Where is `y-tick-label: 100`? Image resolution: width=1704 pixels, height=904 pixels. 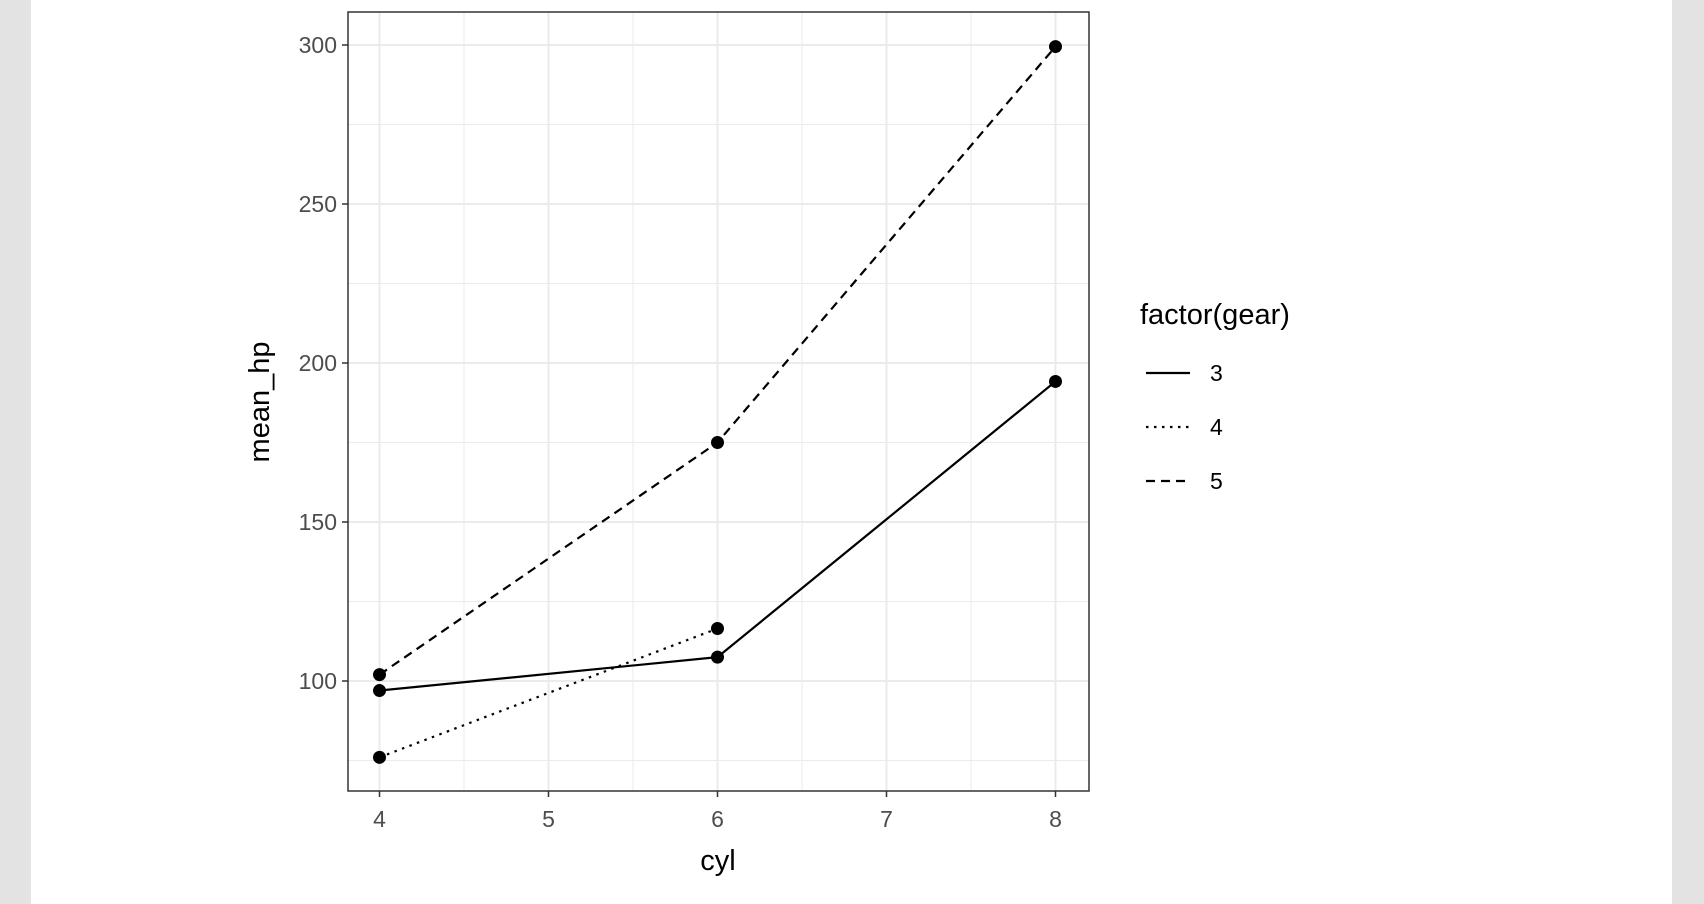 y-tick-label: 100 is located at coordinates (318, 681).